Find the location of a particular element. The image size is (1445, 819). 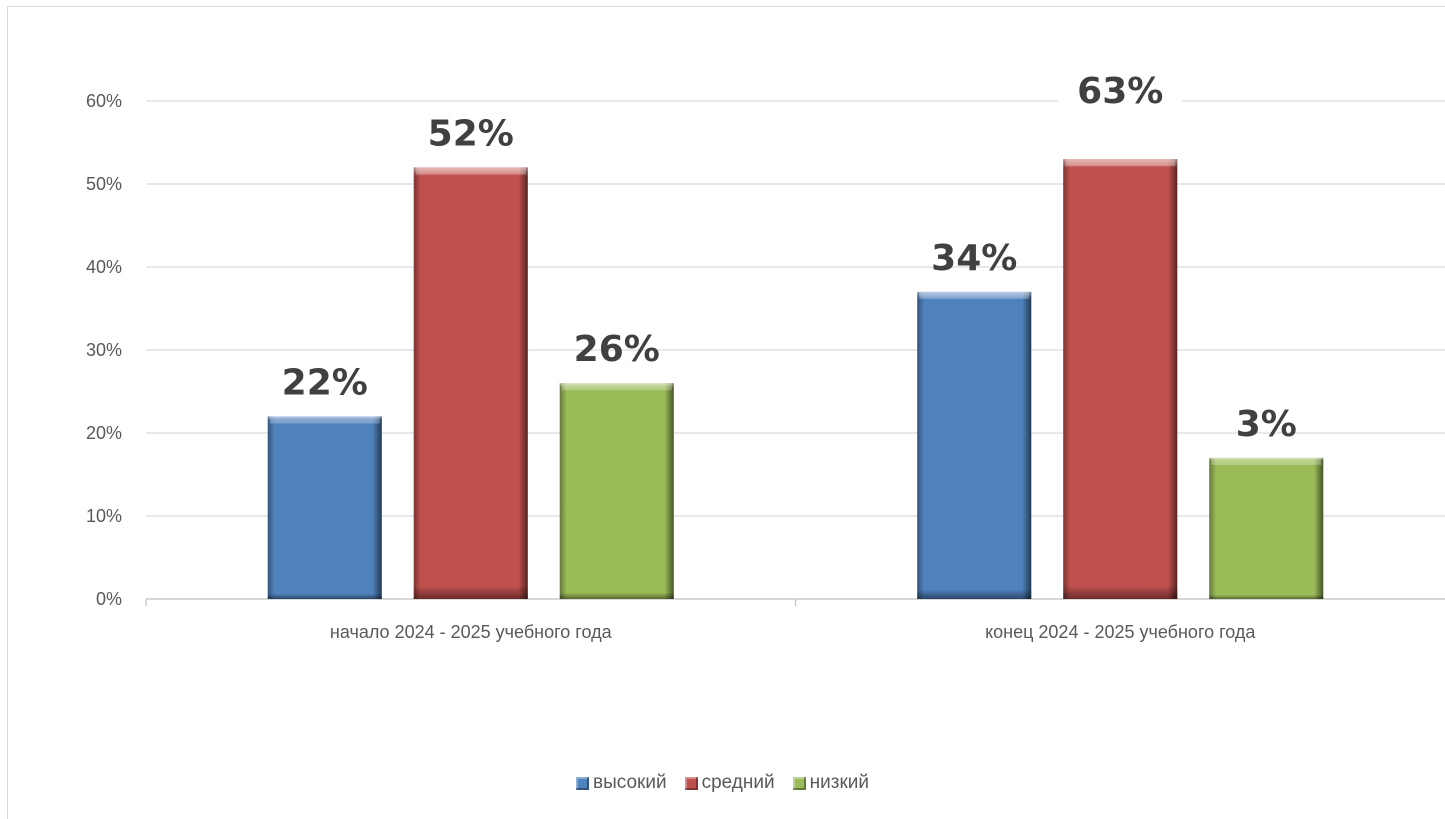

y-tick-label: 30% is located at coordinates (104, 350).